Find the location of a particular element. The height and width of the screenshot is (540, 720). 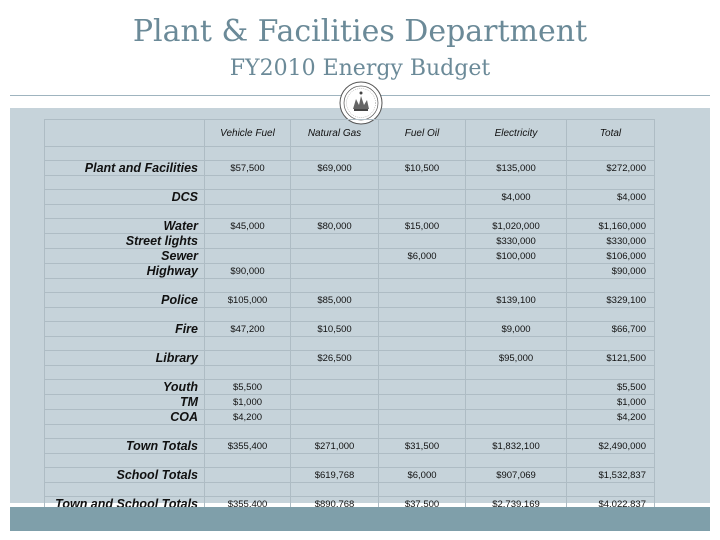

cell-natural-gas: $85,000 is located at coordinates (334, 300).